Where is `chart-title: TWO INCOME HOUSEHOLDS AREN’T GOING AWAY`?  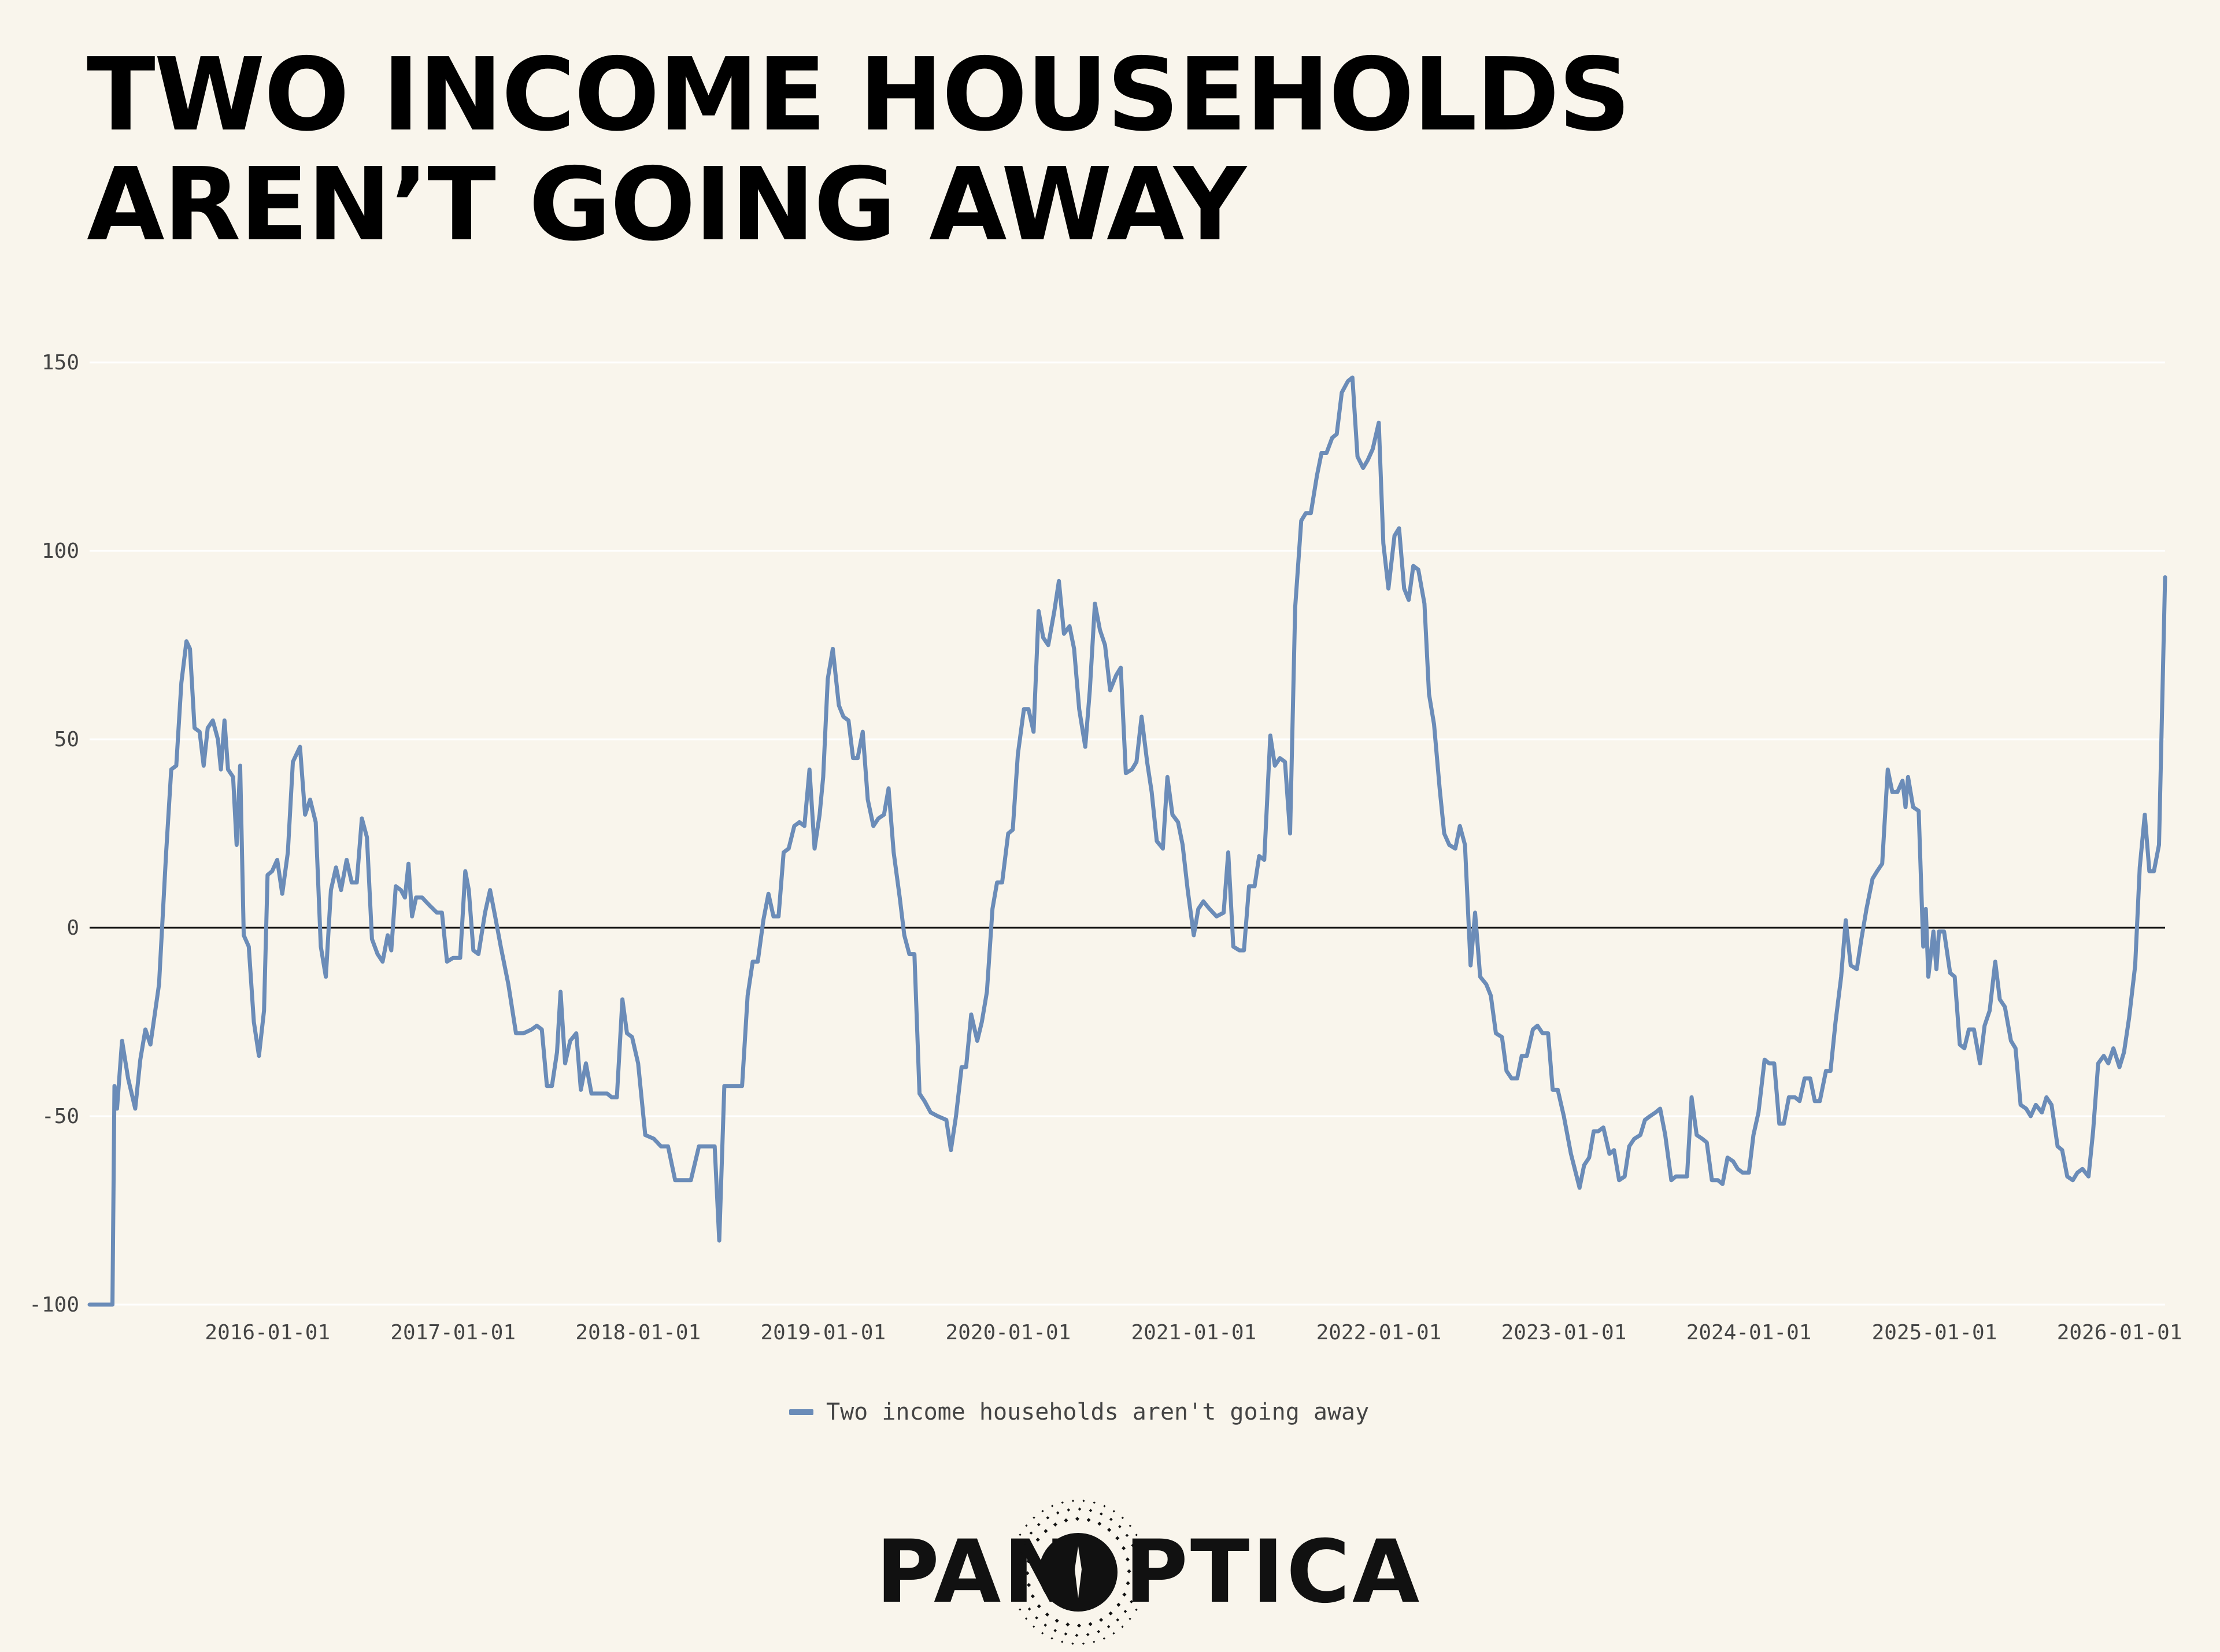
chart-title: TWO INCOME HOUSEHOLDS AREN’T GOING AWAY is located at coordinates (859, 150).